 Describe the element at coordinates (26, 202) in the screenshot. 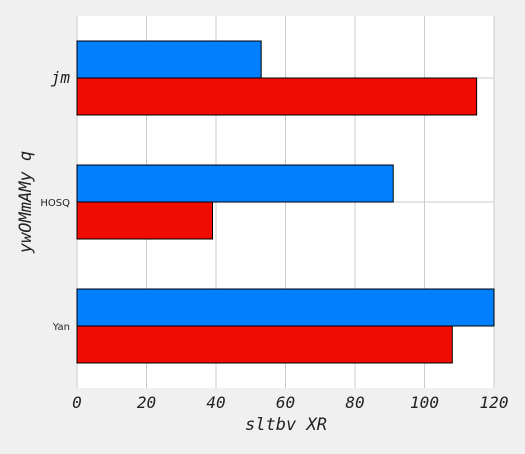

I see `y-axis-label: ywOMmAMy q` at that location.